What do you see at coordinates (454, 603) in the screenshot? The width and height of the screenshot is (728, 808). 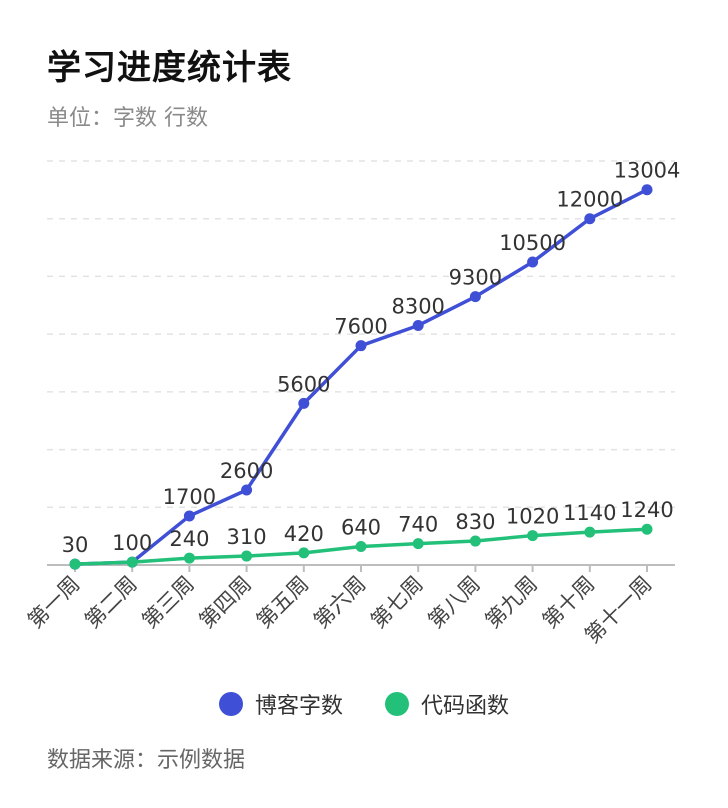 I see `x-tick-label: 第八周` at bounding box center [454, 603].